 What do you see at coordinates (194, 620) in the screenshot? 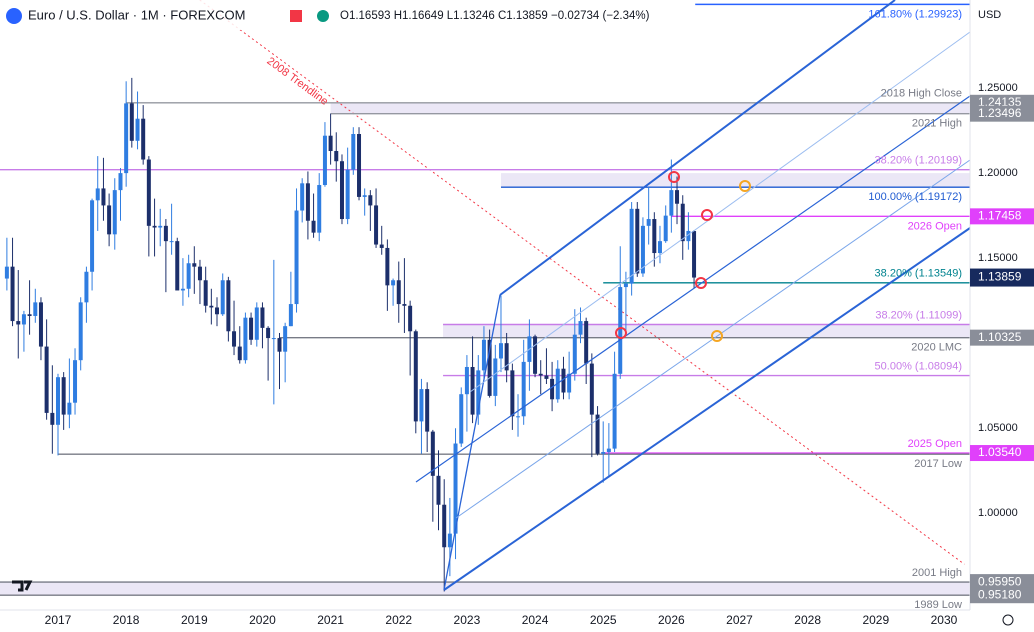
I see `x-tick-label: 2019` at bounding box center [194, 620].